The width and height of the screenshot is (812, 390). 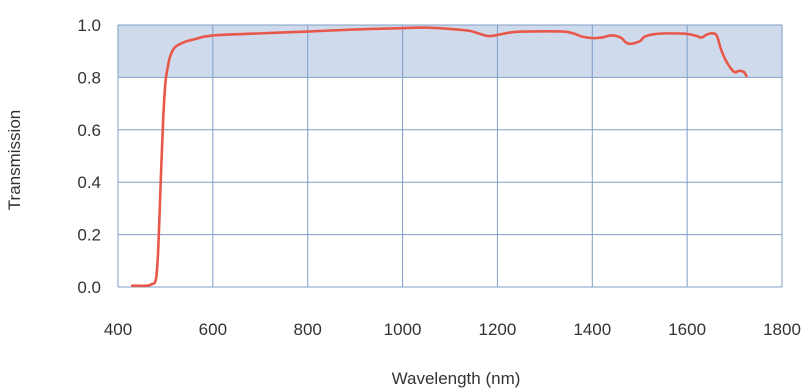 What do you see at coordinates (14, 160) in the screenshot?
I see `y-axis-label: Transmission` at bounding box center [14, 160].